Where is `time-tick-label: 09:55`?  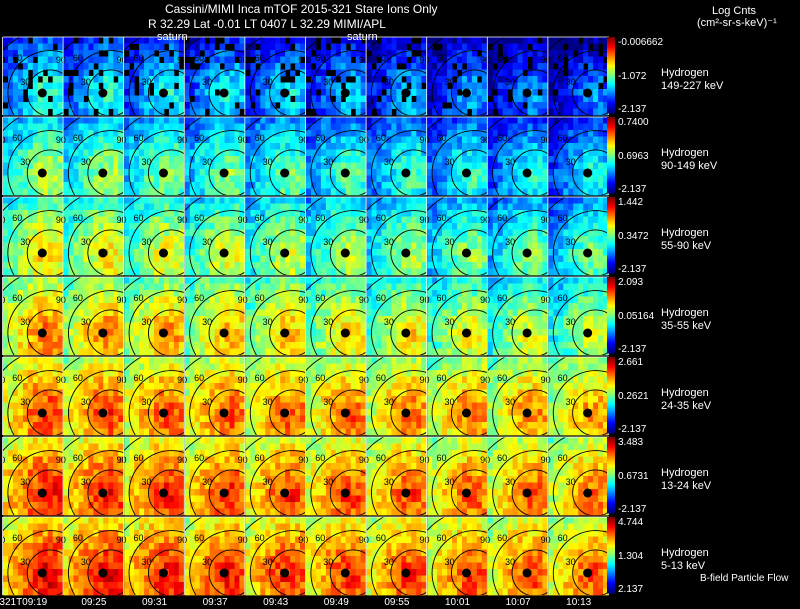
time-tick-label: 09:55 is located at coordinates (397, 602).